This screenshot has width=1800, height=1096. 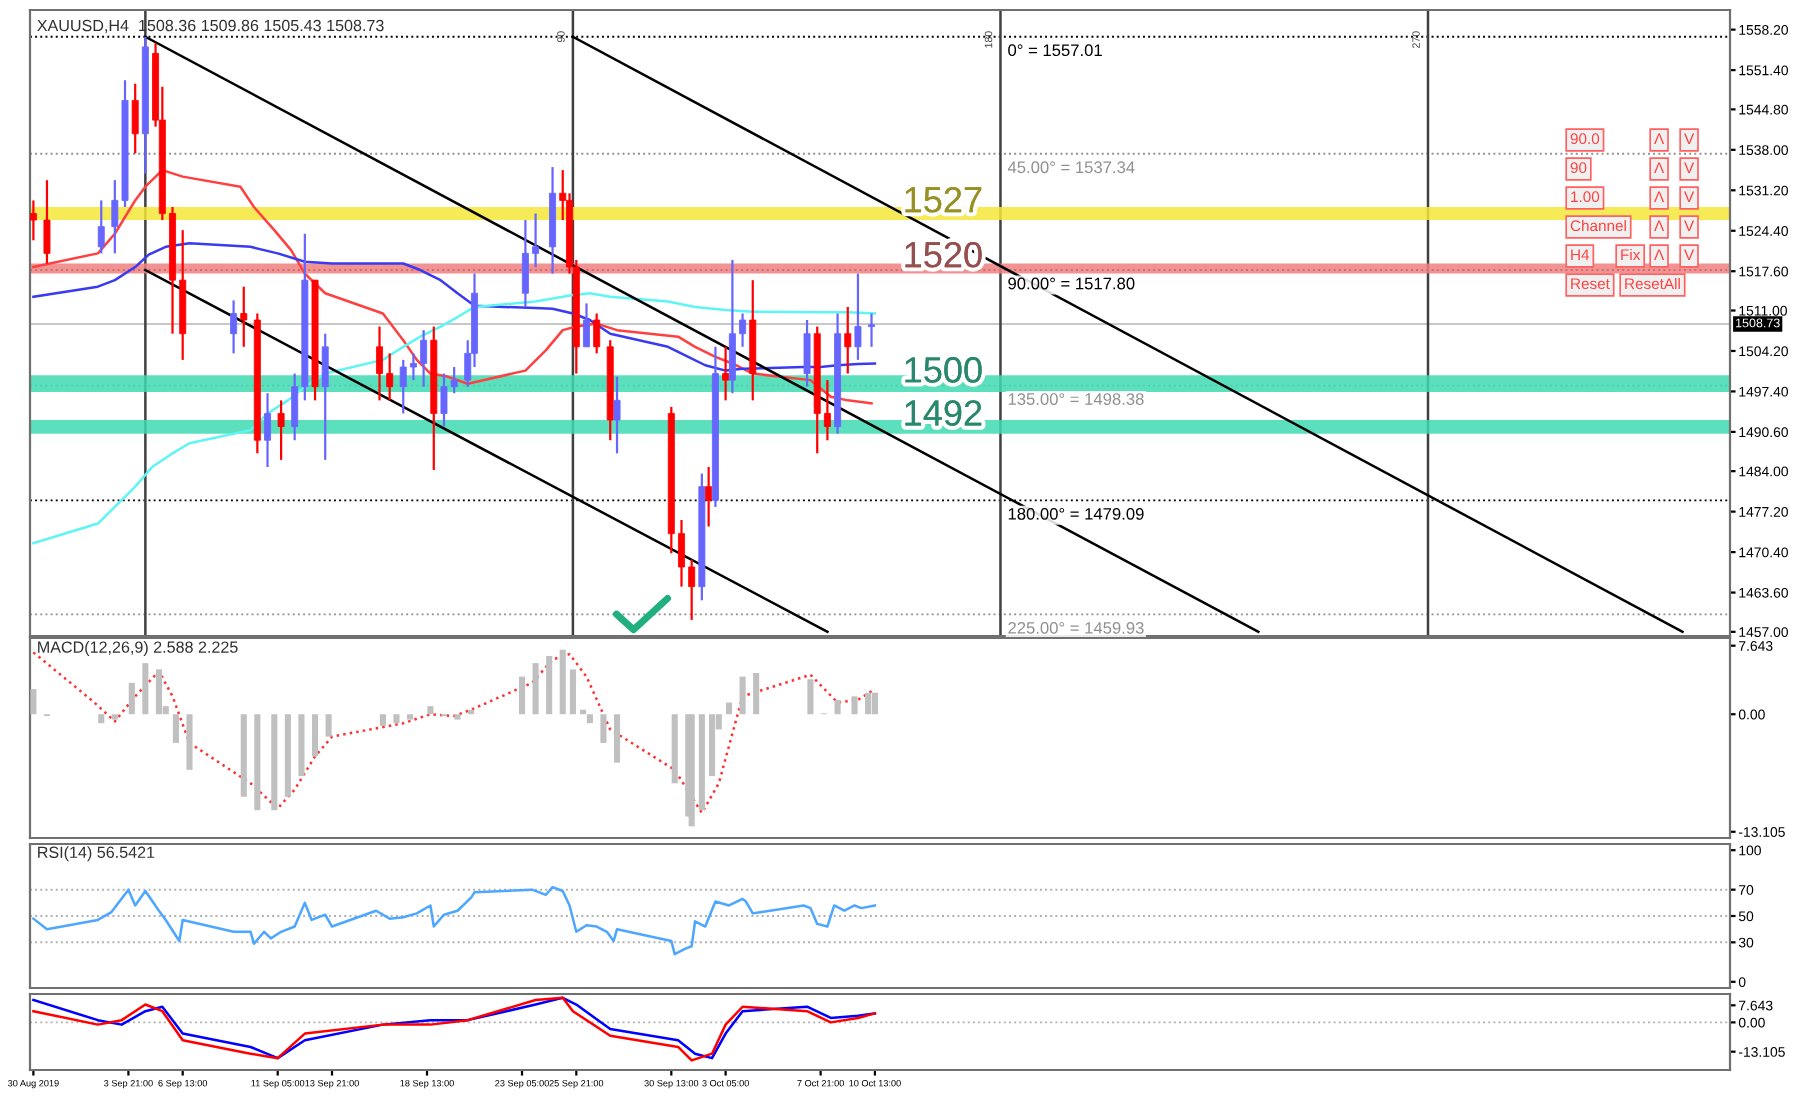 I want to click on ref-line-label: 45.00° = 1537.34, so click(x=1071, y=167).